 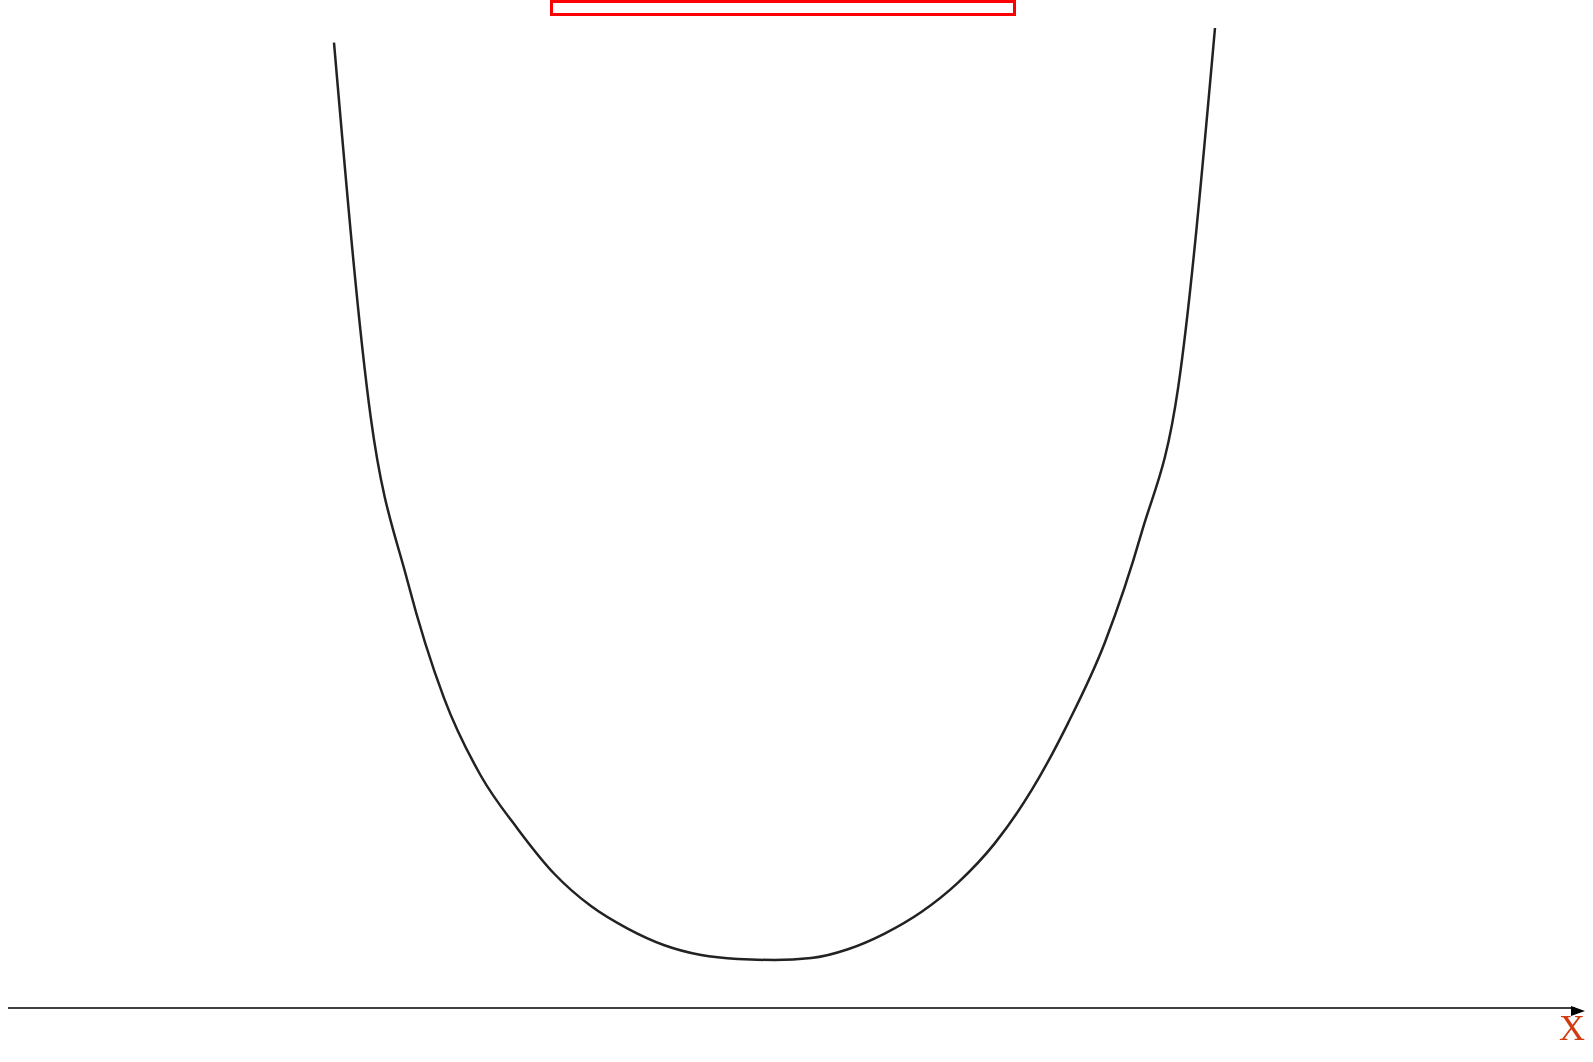 I want to click on text: X, so click(x=1572, y=1028).